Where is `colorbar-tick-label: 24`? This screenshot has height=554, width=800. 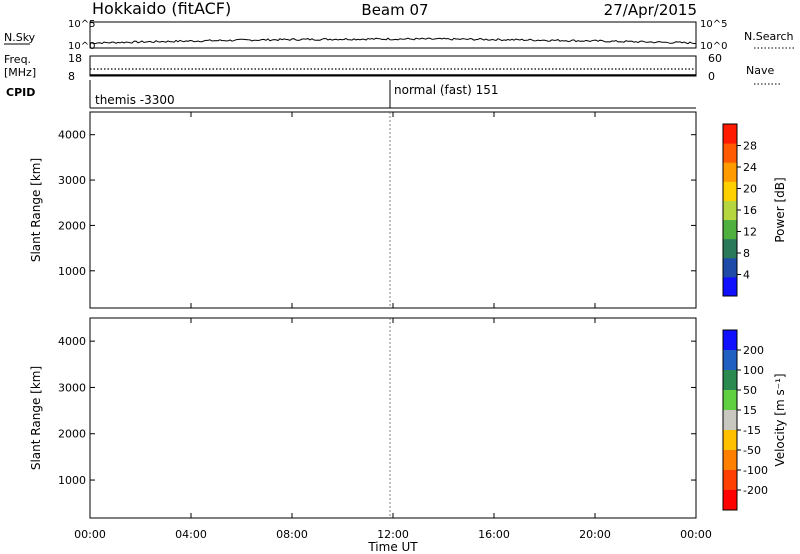
colorbar-tick-label: 24 is located at coordinates (750, 167).